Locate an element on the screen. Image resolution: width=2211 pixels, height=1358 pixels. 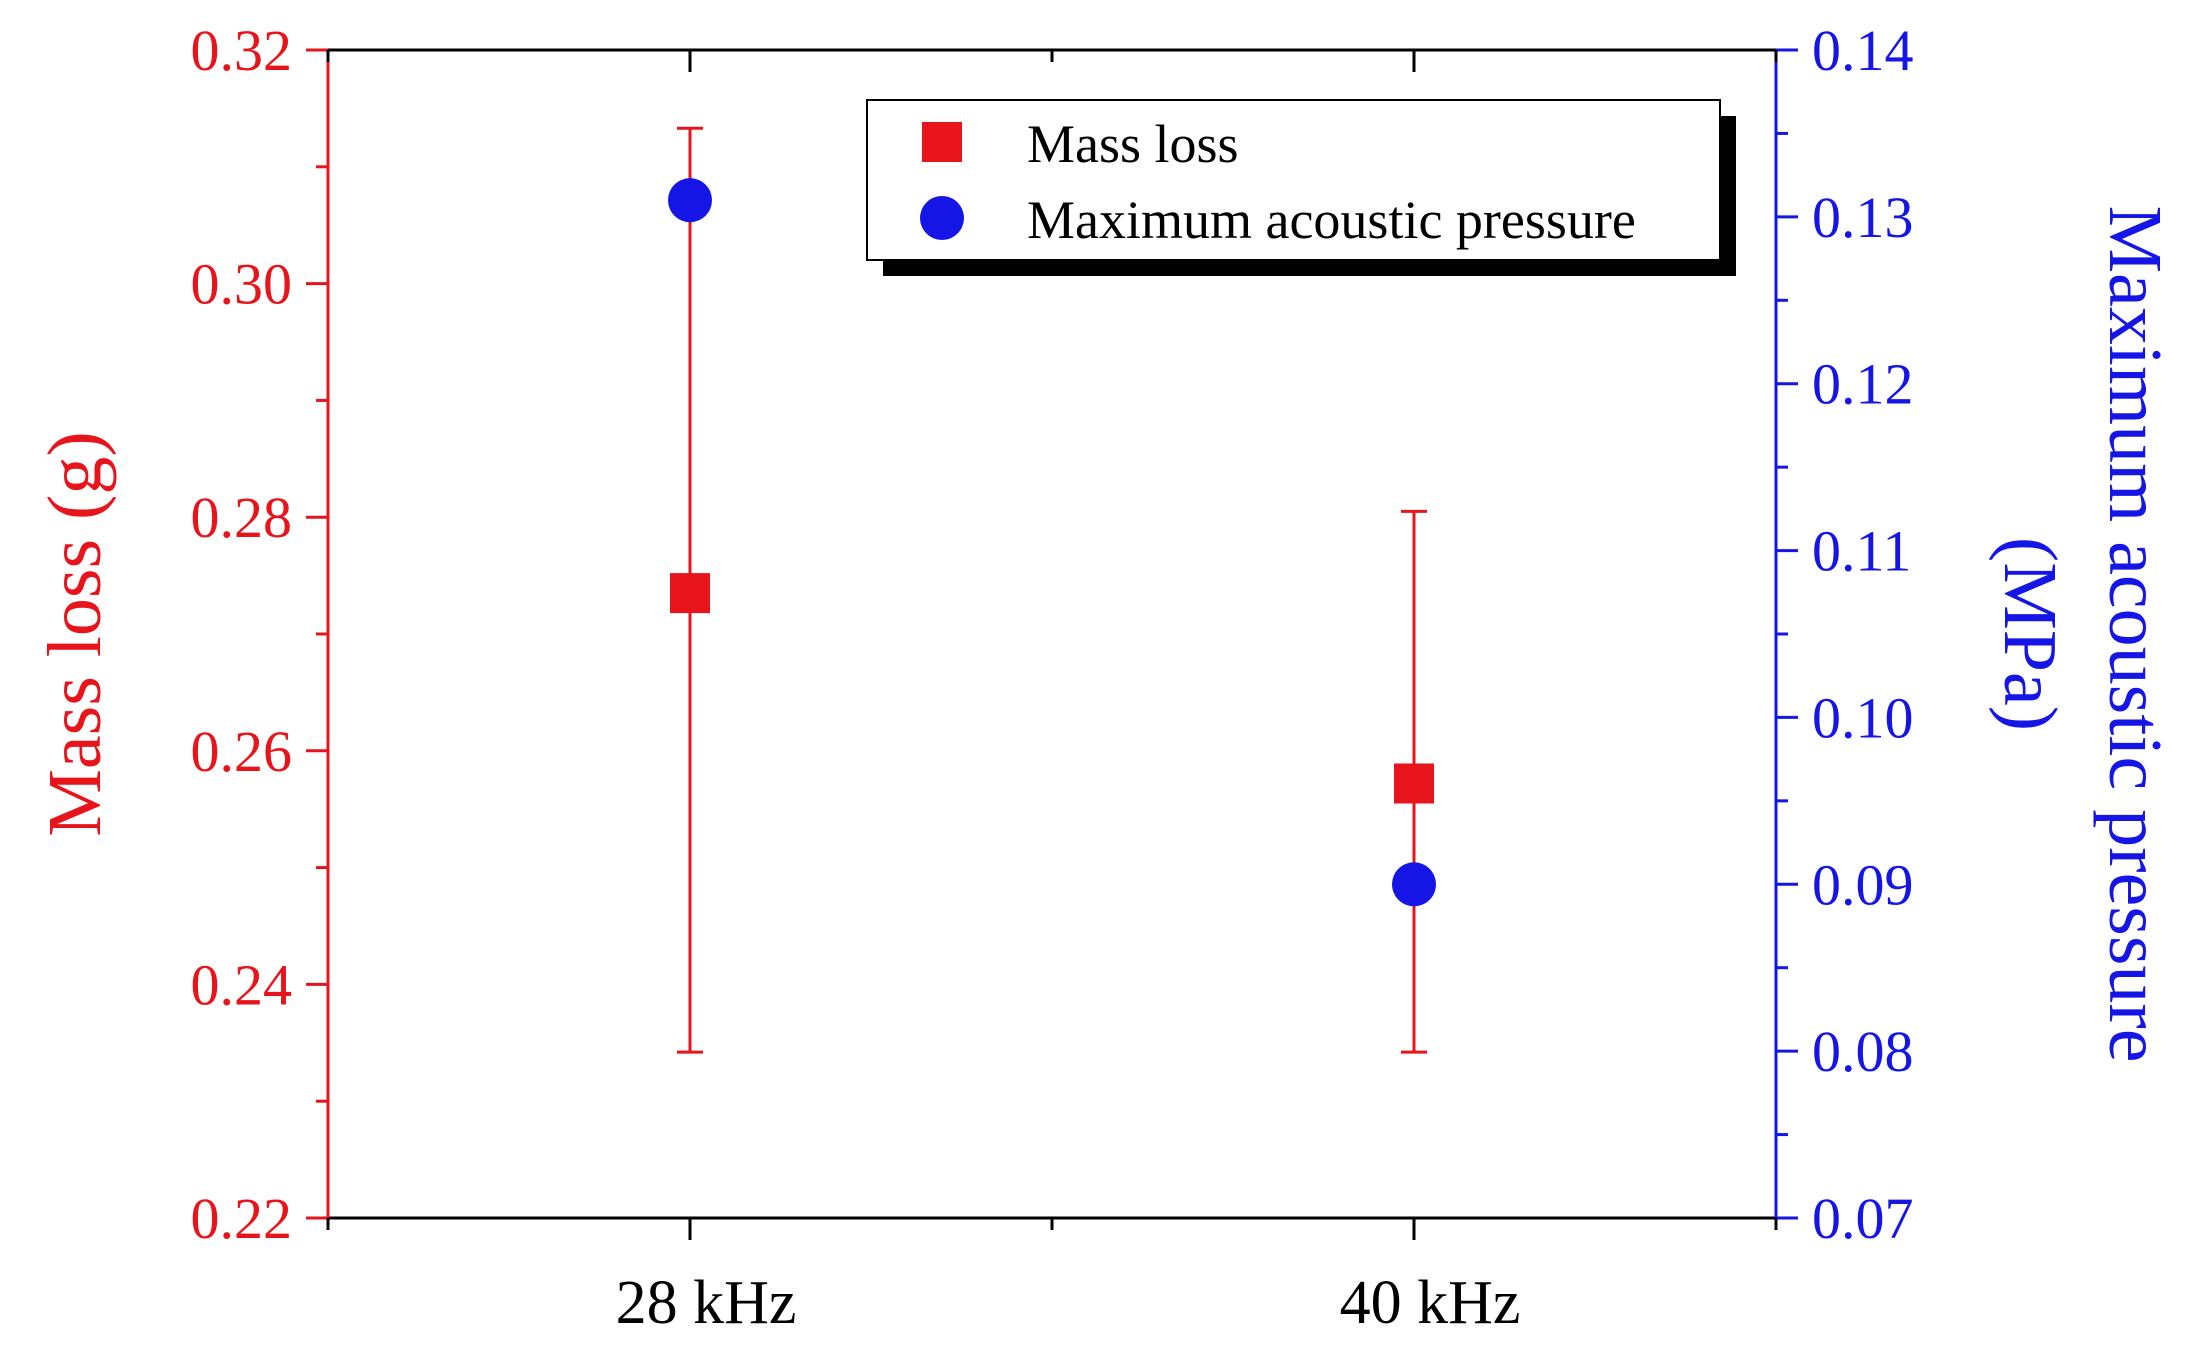
left-tick-label: 0.30 is located at coordinates (242, 284).